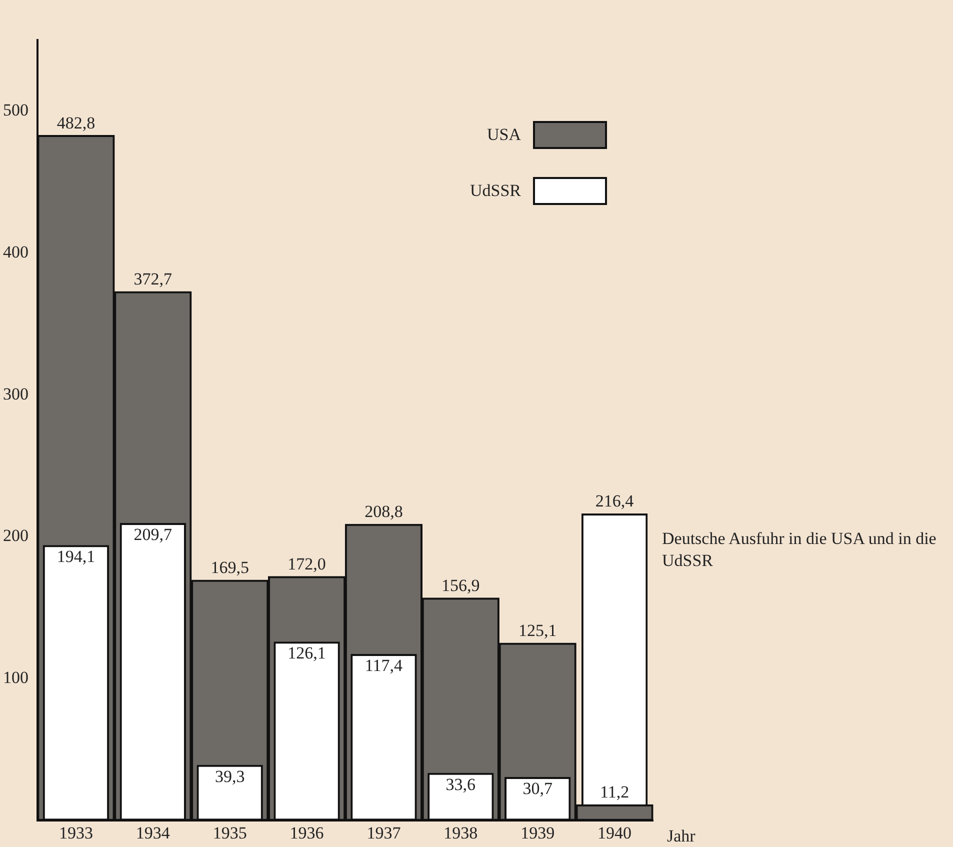  What do you see at coordinates (15, 110) in the screenshot?
I see `y-tick-label: 500` at bounding box center [15, 110].